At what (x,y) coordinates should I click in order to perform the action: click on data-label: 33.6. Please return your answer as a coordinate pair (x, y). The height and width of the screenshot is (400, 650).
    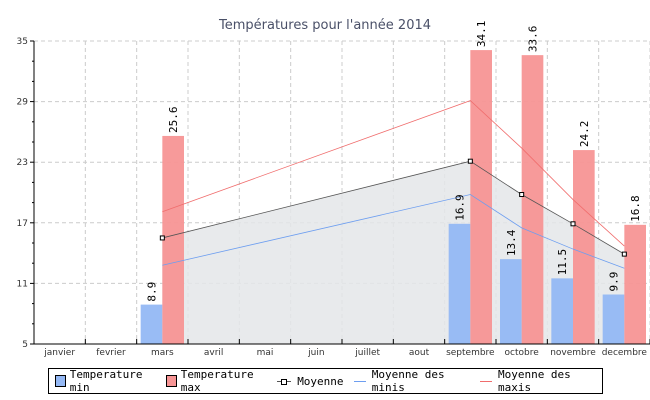
    Looking at the image, I should click on (533, 39).